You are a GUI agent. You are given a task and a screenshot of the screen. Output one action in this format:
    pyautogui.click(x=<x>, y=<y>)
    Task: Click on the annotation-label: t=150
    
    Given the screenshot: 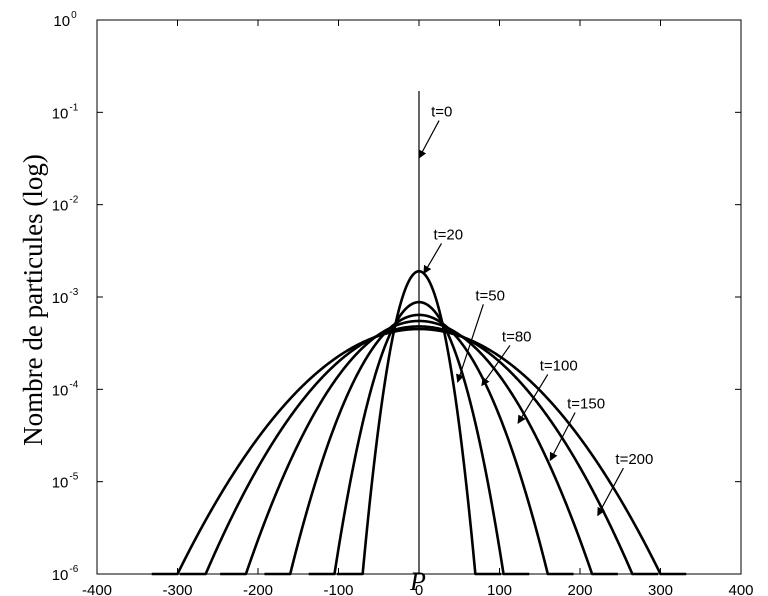 What is the action you would take?
    pyautogui.click(x=586, y=404)
    